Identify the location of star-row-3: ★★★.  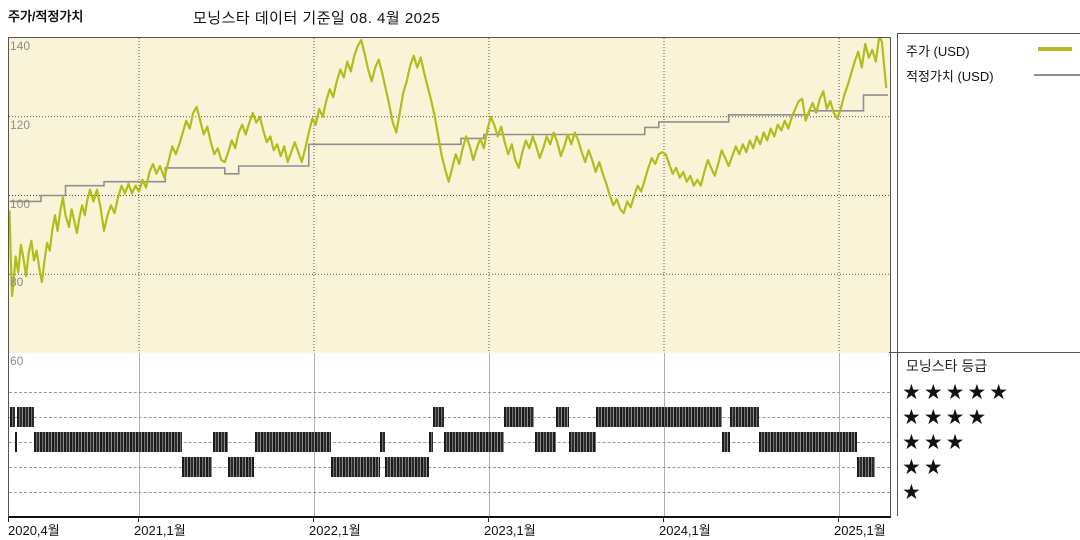
(935, 442).